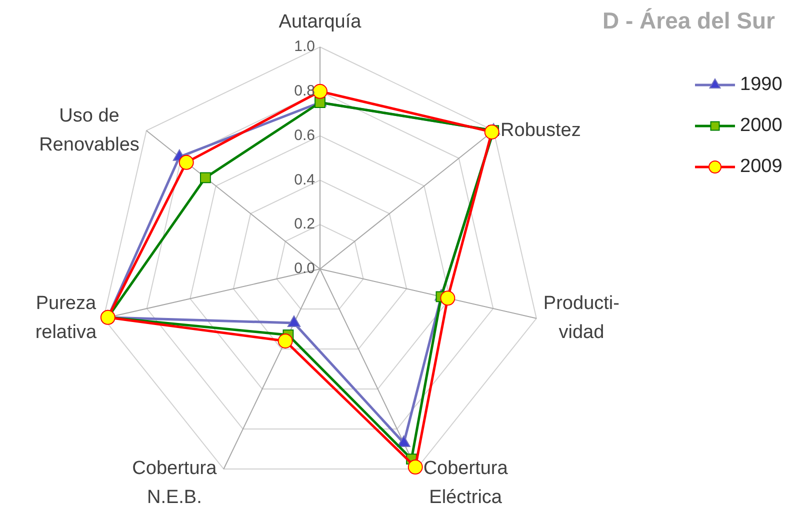 Image resolution: width=787 pixels, height=506 pixels. I want to click on y-tick-label: 0.0, so click(304, 269).